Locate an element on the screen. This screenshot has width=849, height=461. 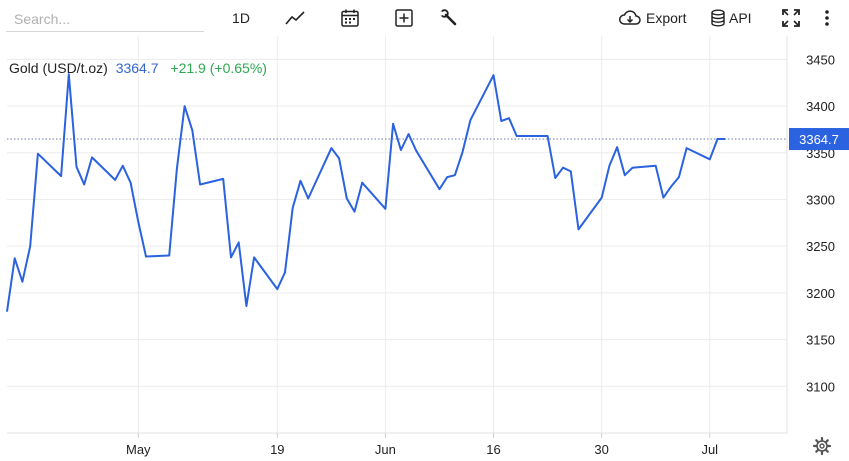
timeframe-button: 1D is located at coordinates (241, 18).